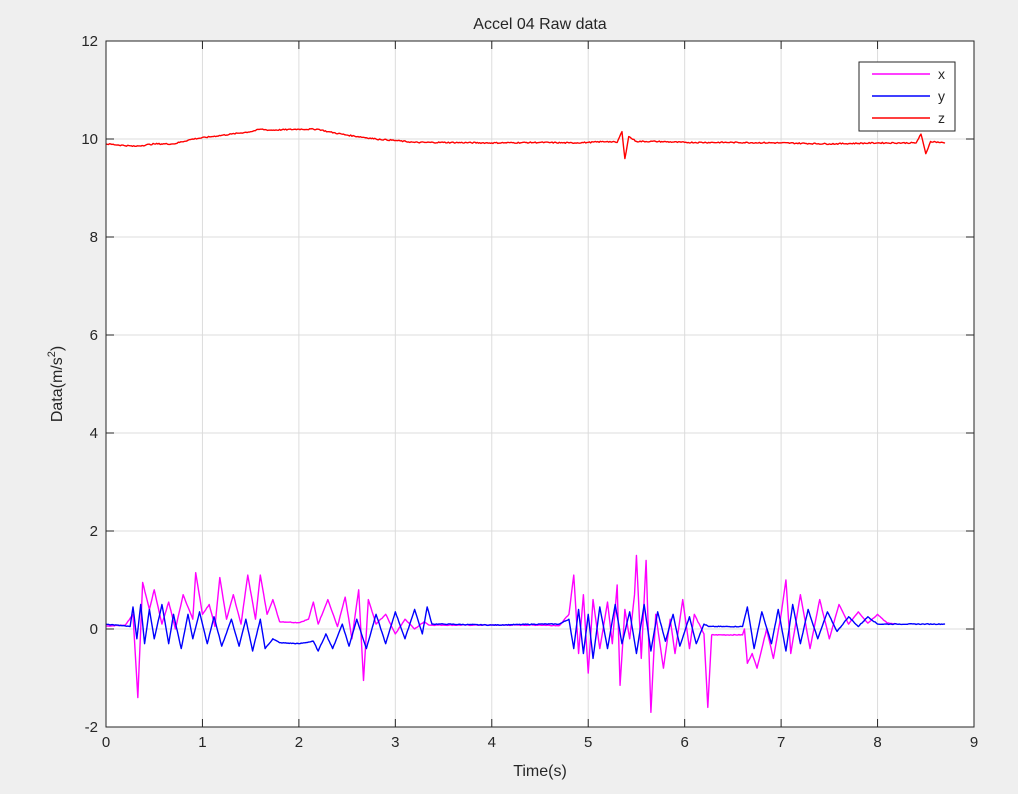  What do you see at coordinates (89, 139) in the screenshot?
I see `y-tick-label: 10` at bounding box center [89, 139].